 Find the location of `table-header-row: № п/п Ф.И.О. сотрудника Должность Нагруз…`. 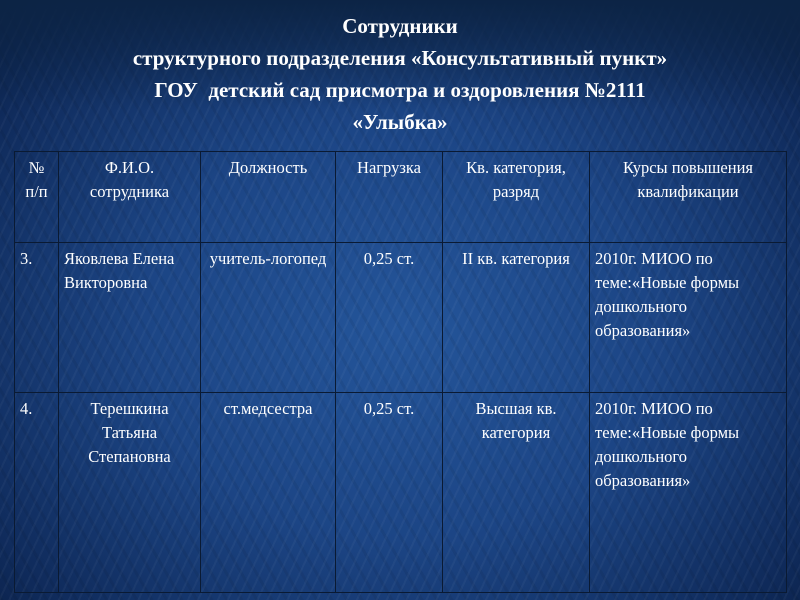

table-header-row: № п/п Ф.И.О. сотрудника Должность Нагруз… is located at coordinates (400, 197).